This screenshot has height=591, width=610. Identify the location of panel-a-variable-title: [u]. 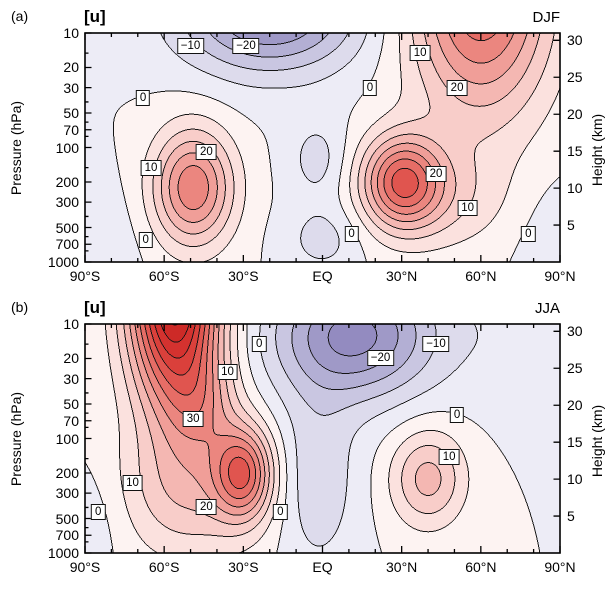
(95, 16).